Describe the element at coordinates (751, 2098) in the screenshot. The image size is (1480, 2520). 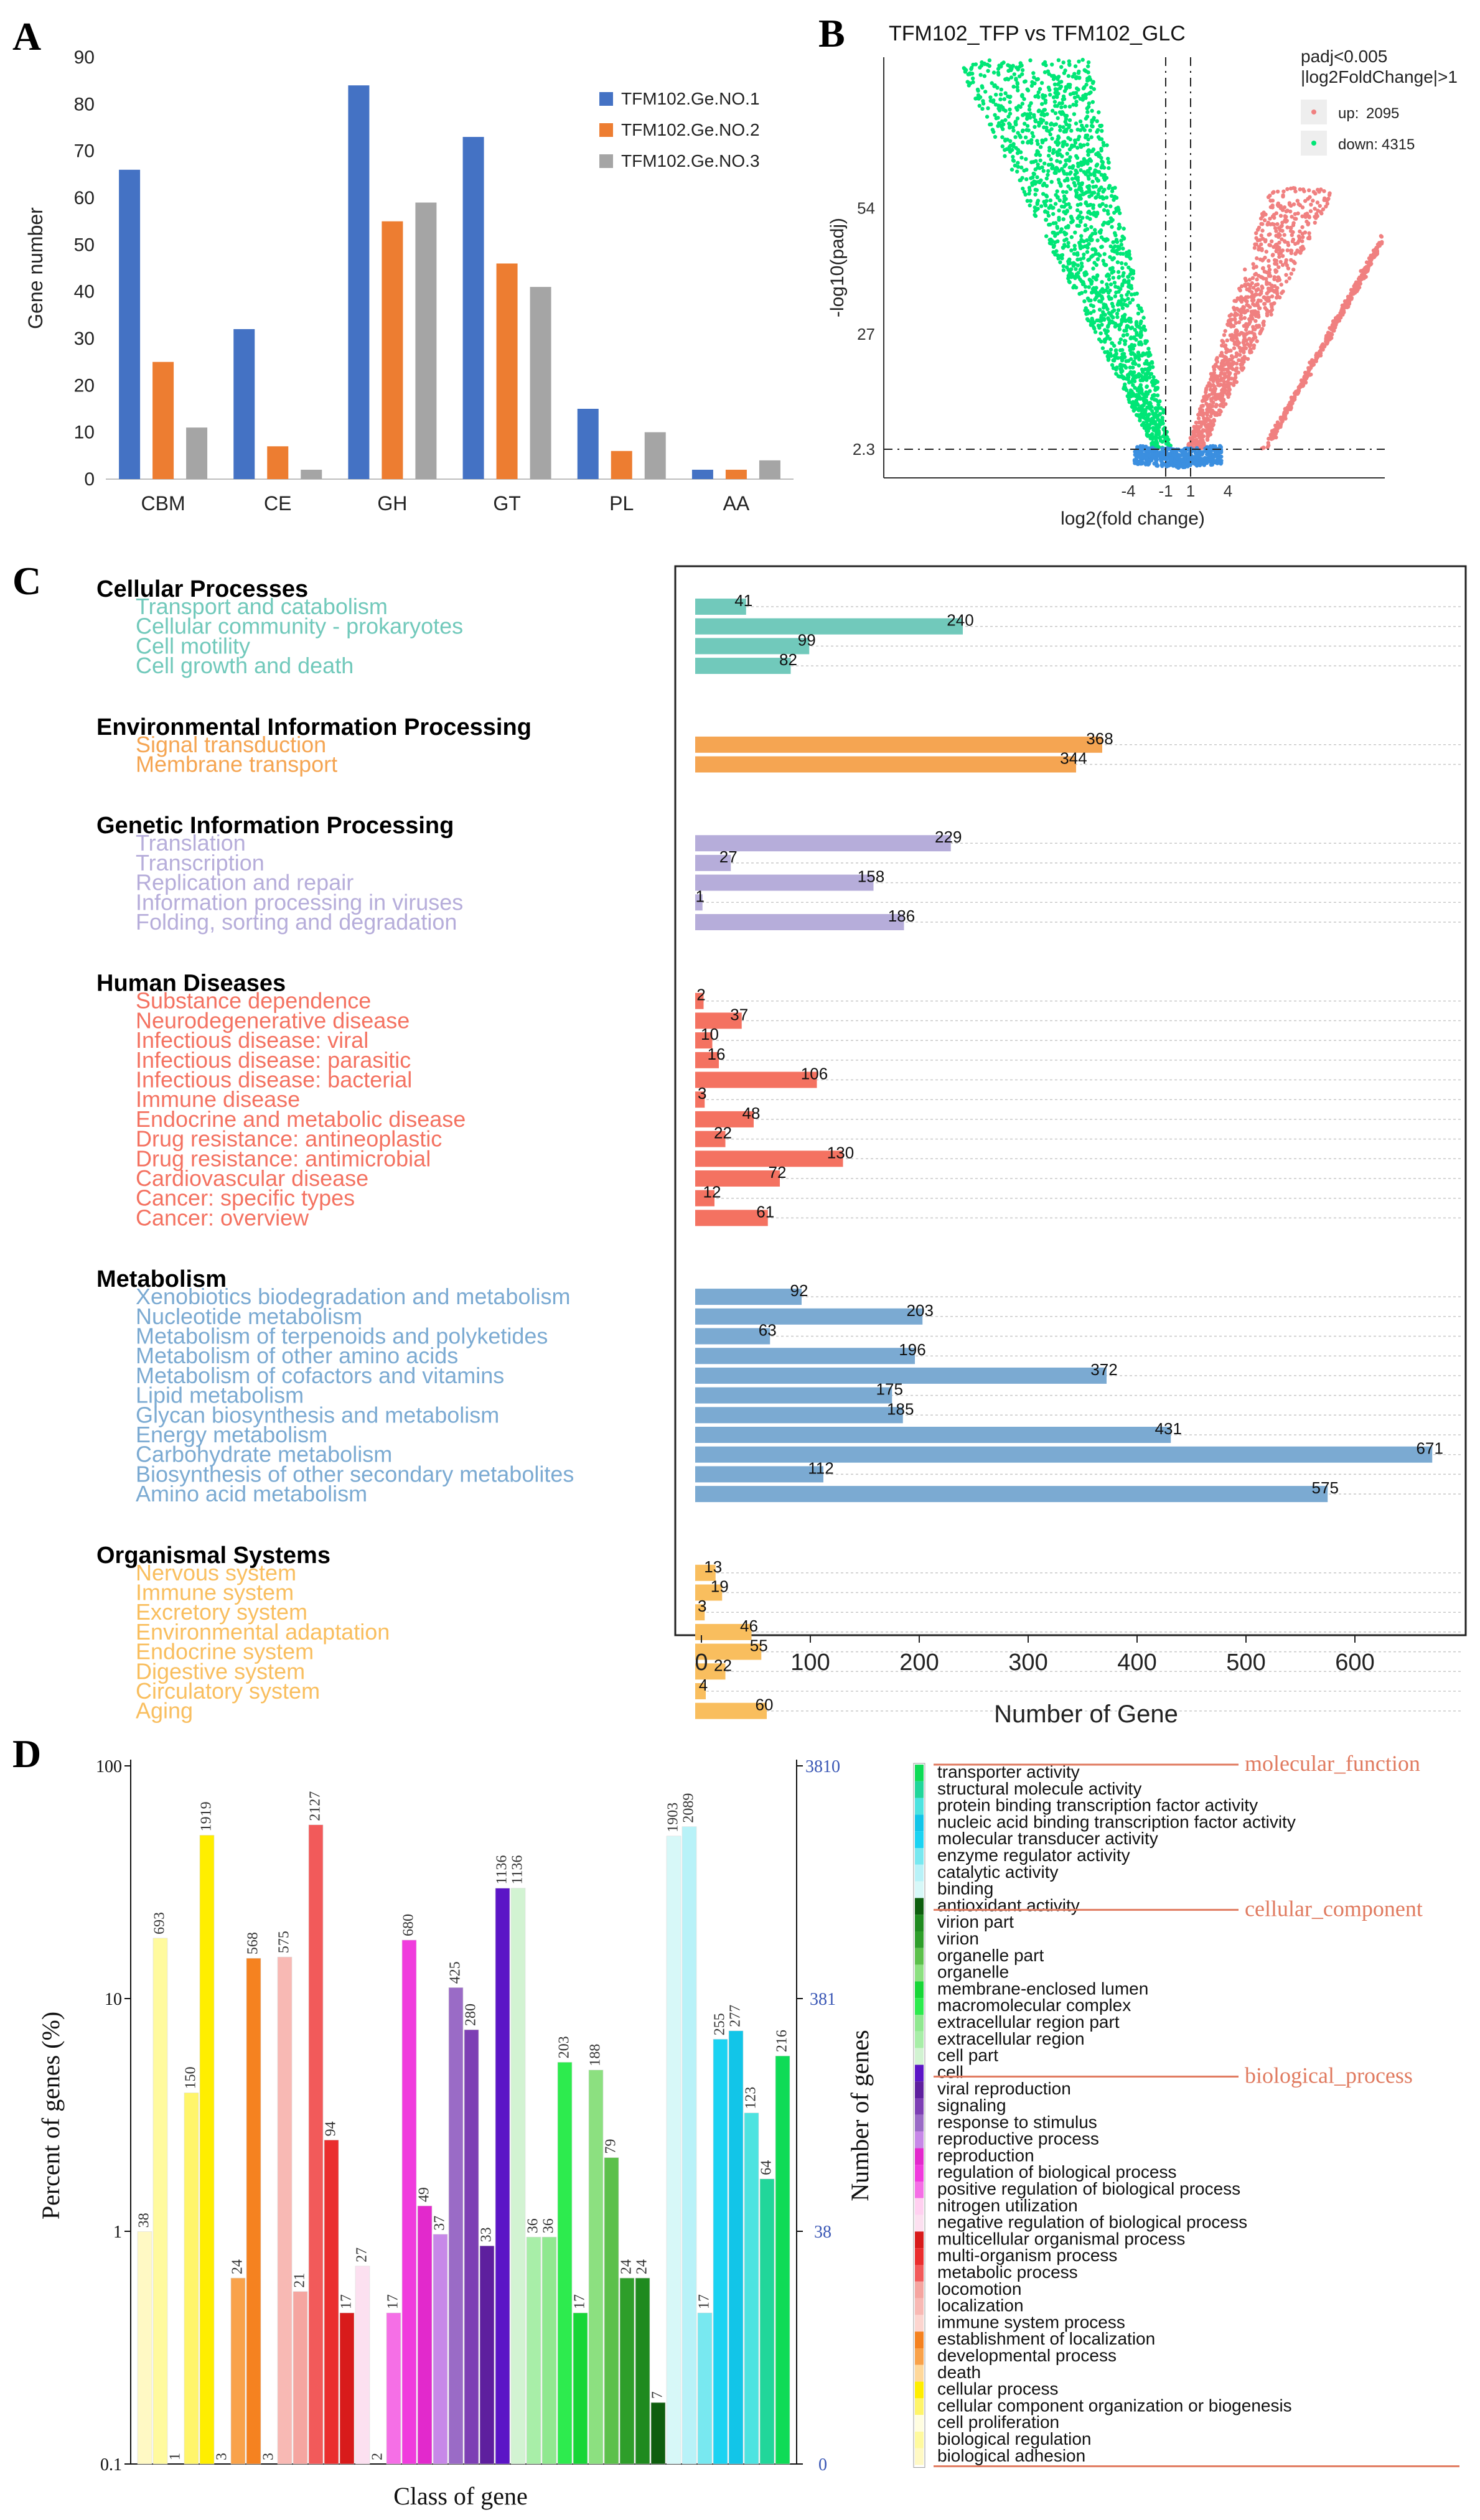
I see `d-bar-label: 123` at that location.